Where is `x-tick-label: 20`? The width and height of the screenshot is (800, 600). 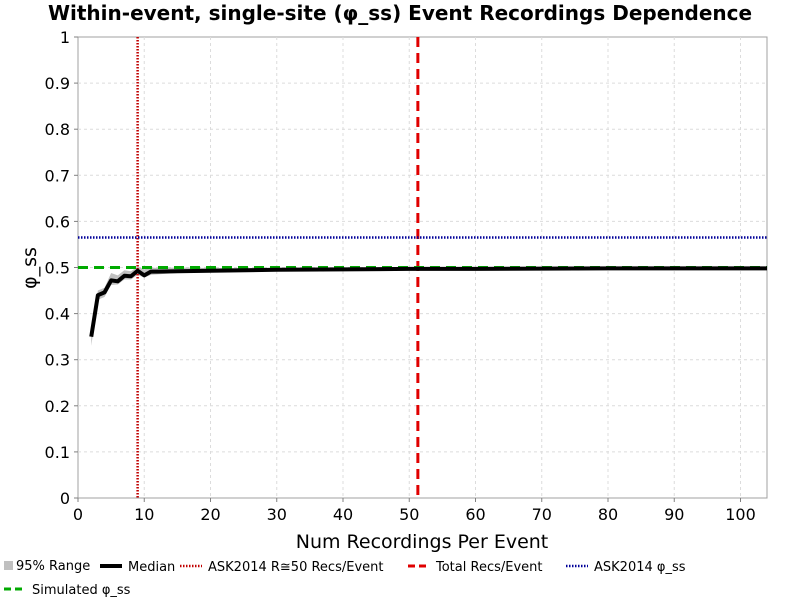 x-tick-label: 20 is located at coordinates (210, 514).